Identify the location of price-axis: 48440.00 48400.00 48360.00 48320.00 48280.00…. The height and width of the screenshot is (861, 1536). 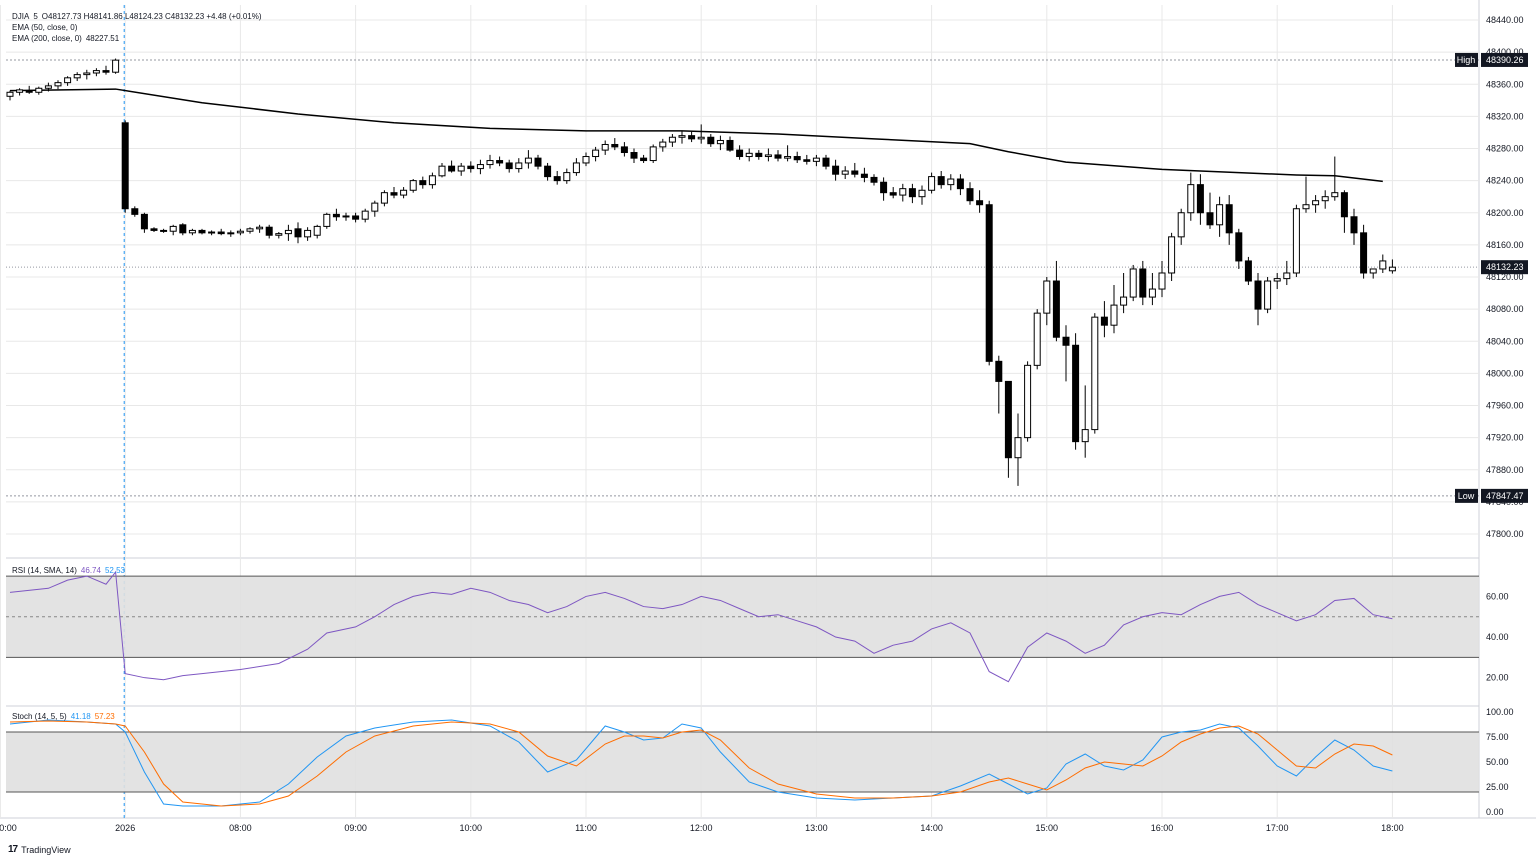
(1491, 277).